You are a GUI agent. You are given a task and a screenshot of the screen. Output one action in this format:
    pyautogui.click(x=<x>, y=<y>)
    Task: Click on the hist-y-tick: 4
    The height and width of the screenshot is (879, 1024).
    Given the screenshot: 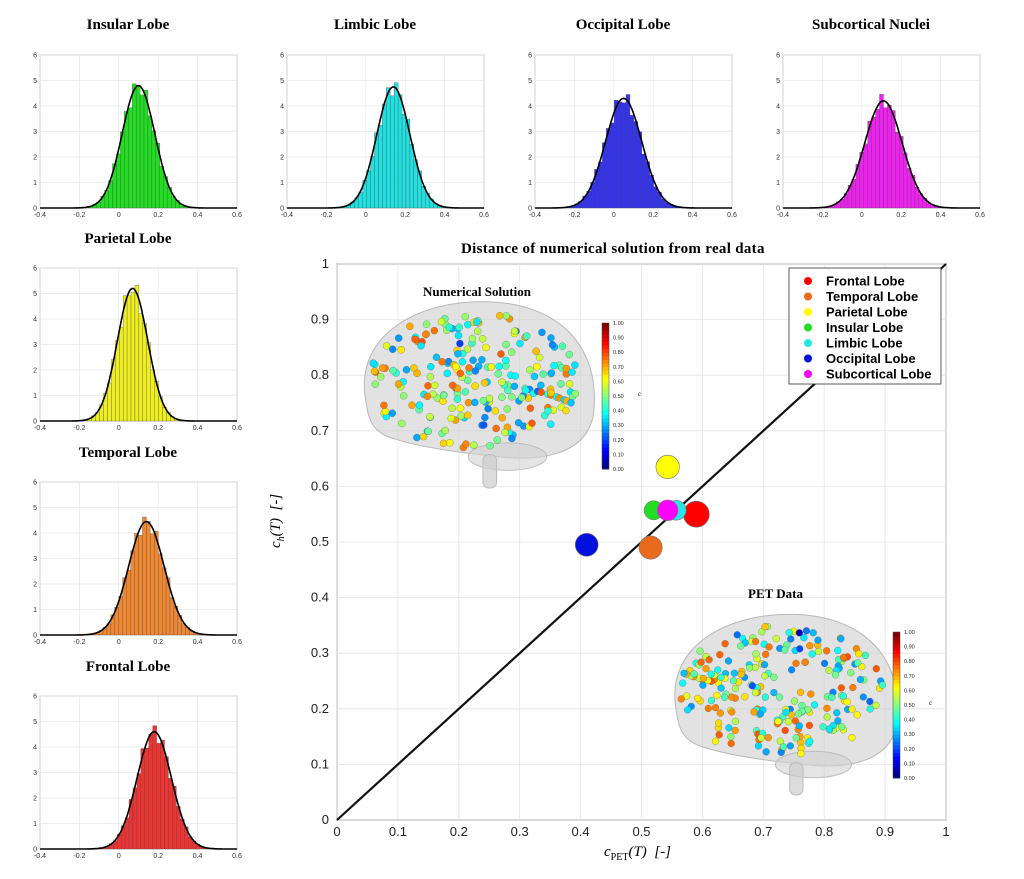 What is the action you would take?
    pyautogui.click(x=35, y=107)
    